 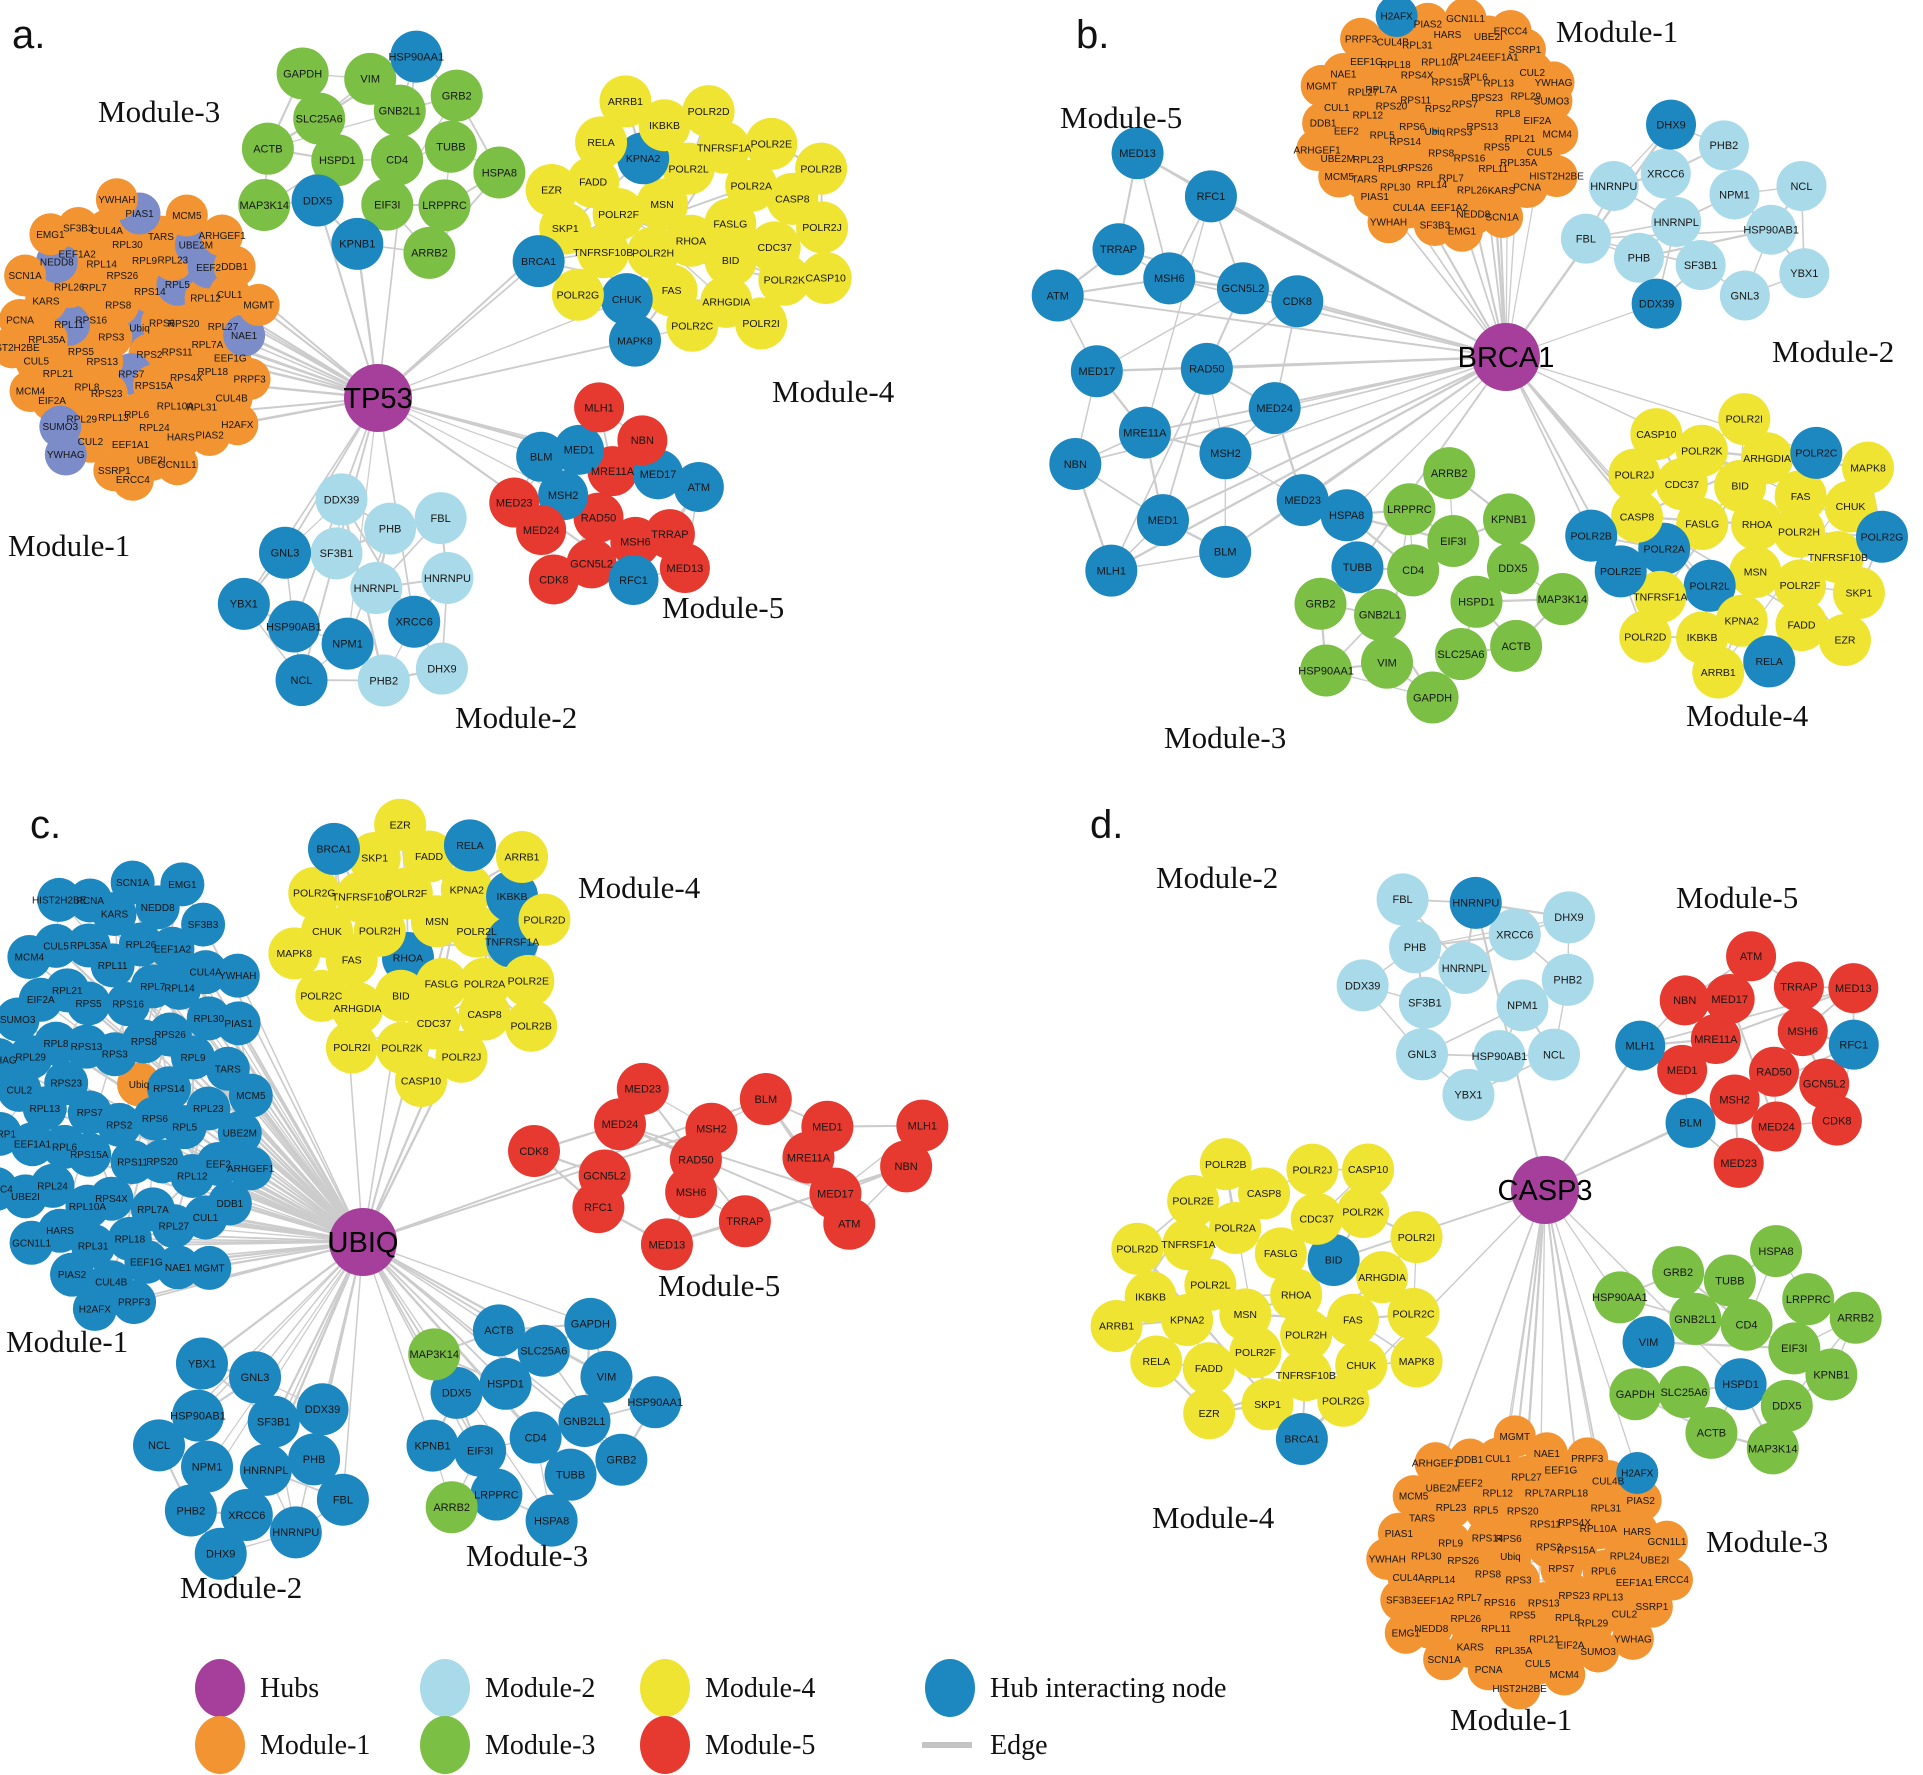 What do you see at coordinates (1645, 636) in the screenshot?
I see `node-POLR2D` at bounding box center [1645, 636].